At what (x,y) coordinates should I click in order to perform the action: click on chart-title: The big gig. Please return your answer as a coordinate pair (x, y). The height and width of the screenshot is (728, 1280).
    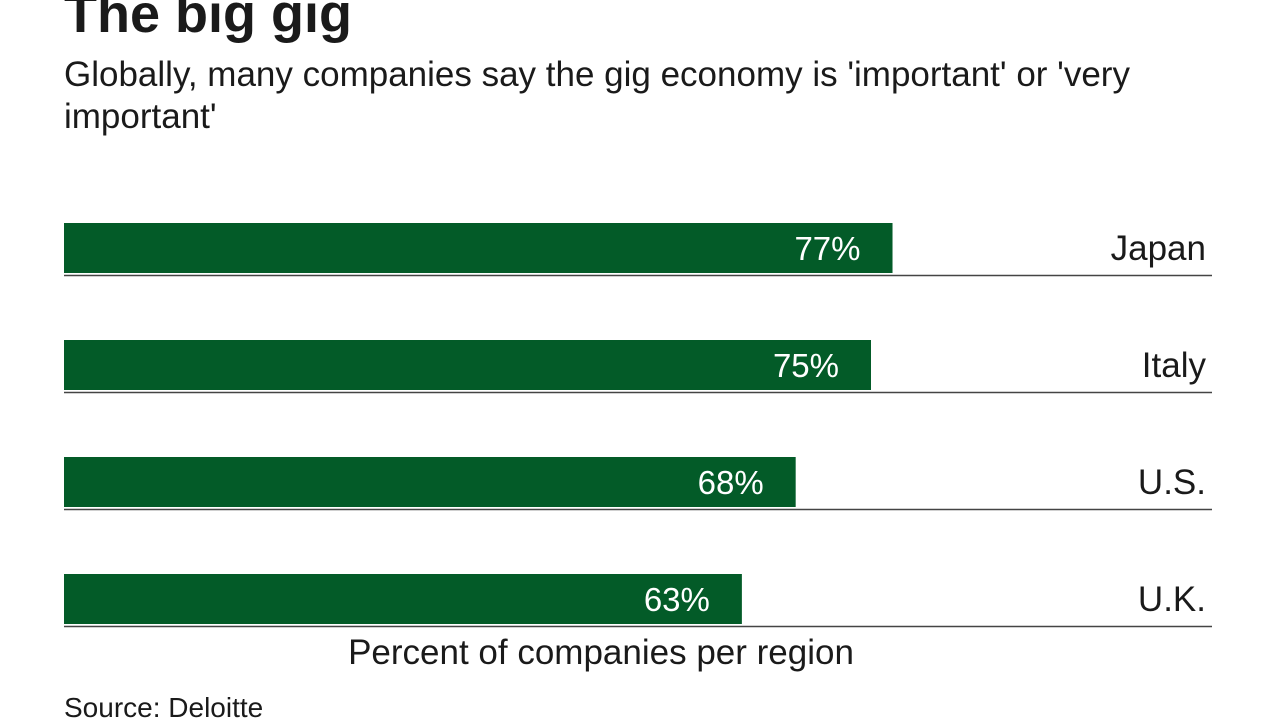
    Looking at the image, I should click on (208, 22).